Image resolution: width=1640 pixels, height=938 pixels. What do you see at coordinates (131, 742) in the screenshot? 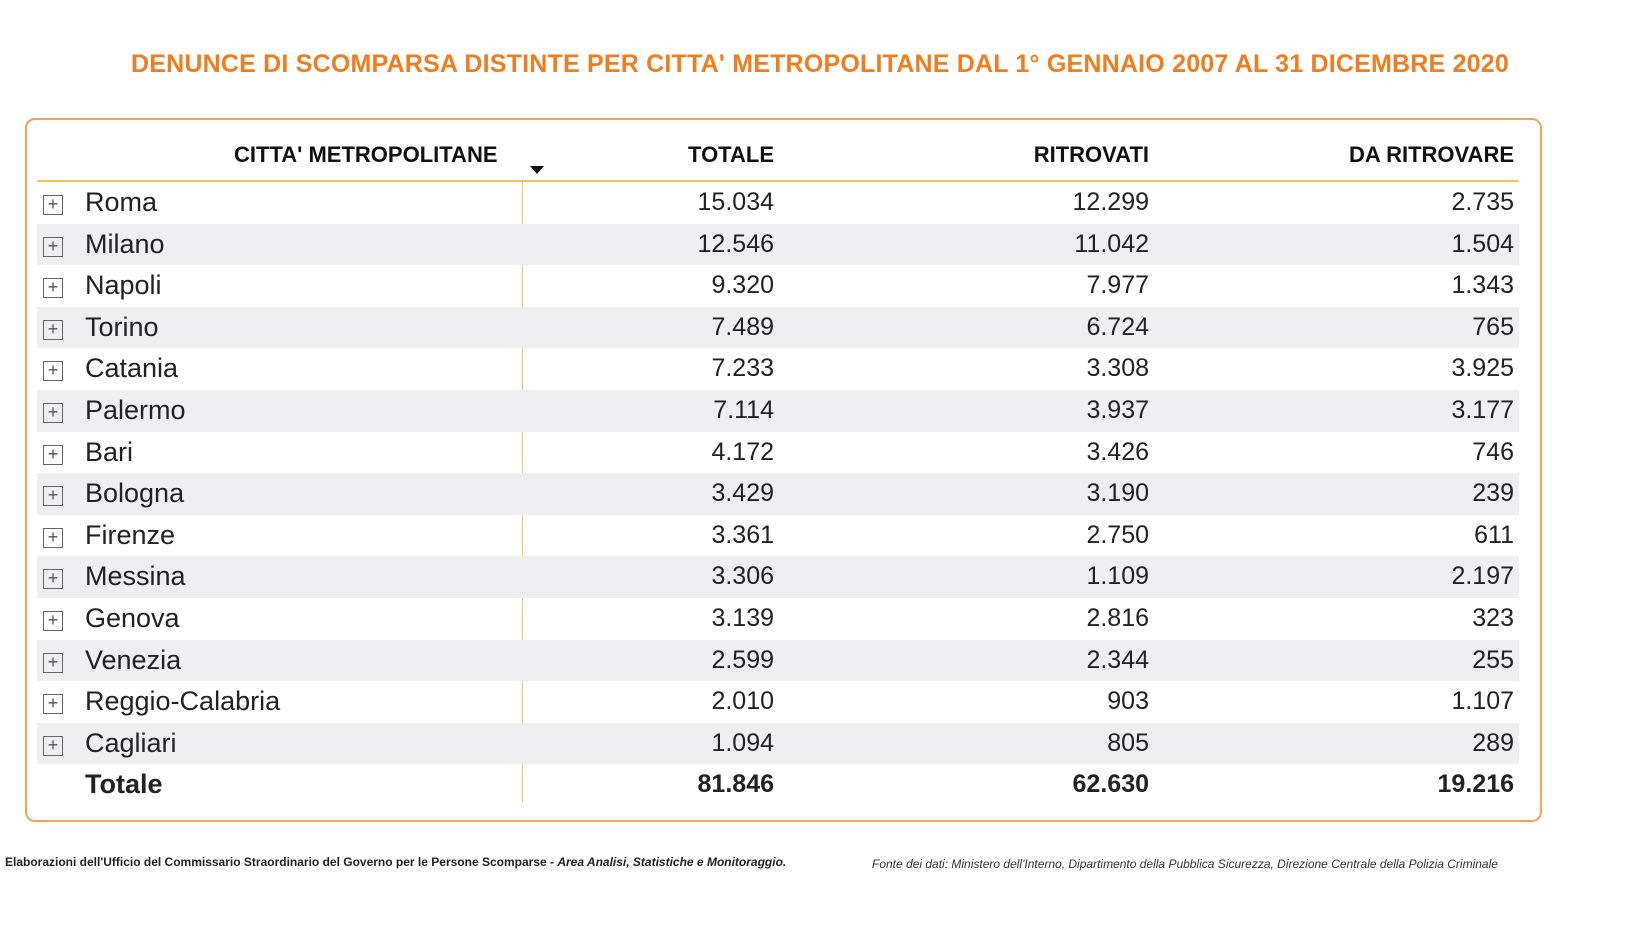
I see `city-name: Cagliari` at bounding box center [131, 742].